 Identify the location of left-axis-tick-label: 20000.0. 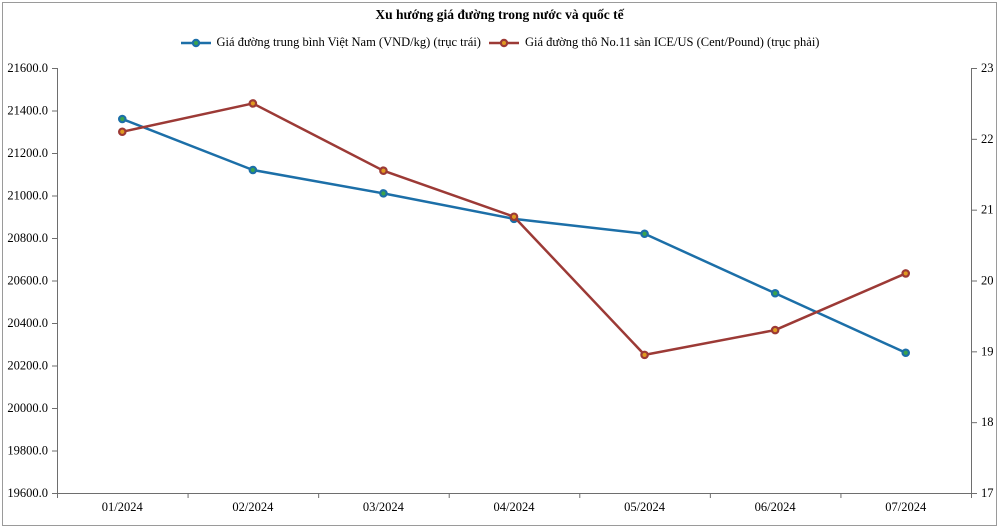
(27, 408).